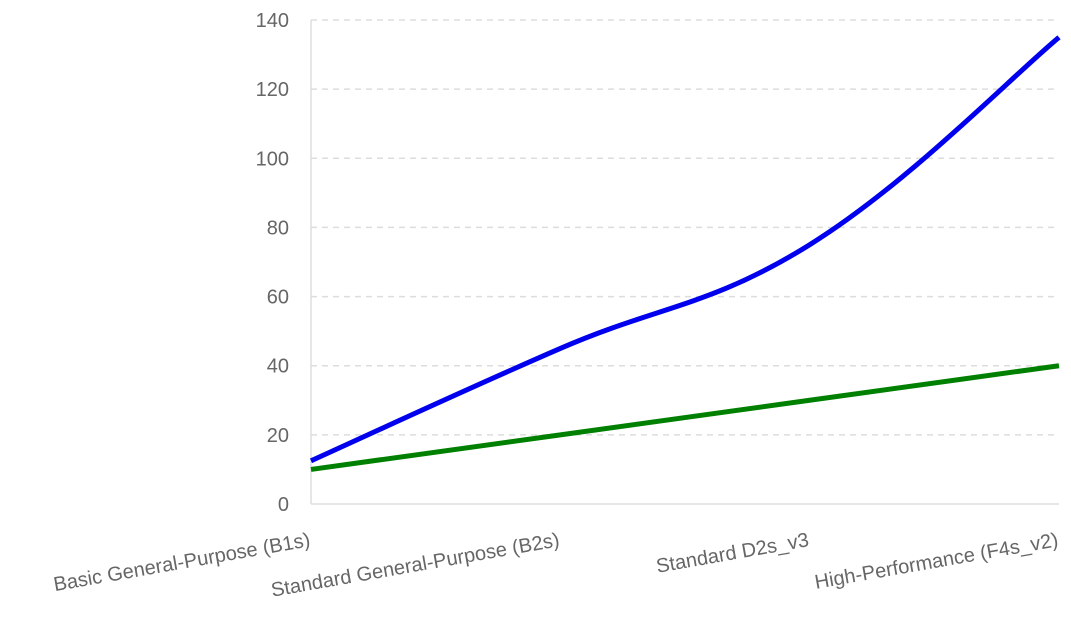 The image size is (1071, 620). I want to click on y-tick-label: 60, so click(278, 298).